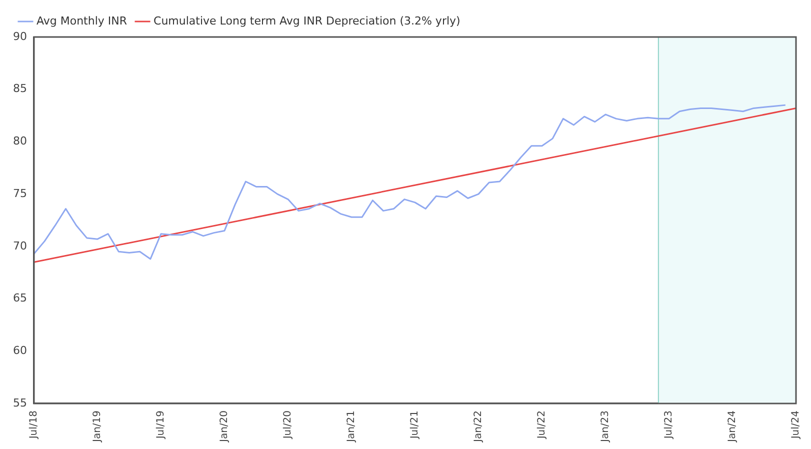 This screenshot has height=449, width=811. What do you see at coordinates (34, 425) in the screenshot?
I see `x-tick-label: Jul/18` at bounding box center [34, 425].